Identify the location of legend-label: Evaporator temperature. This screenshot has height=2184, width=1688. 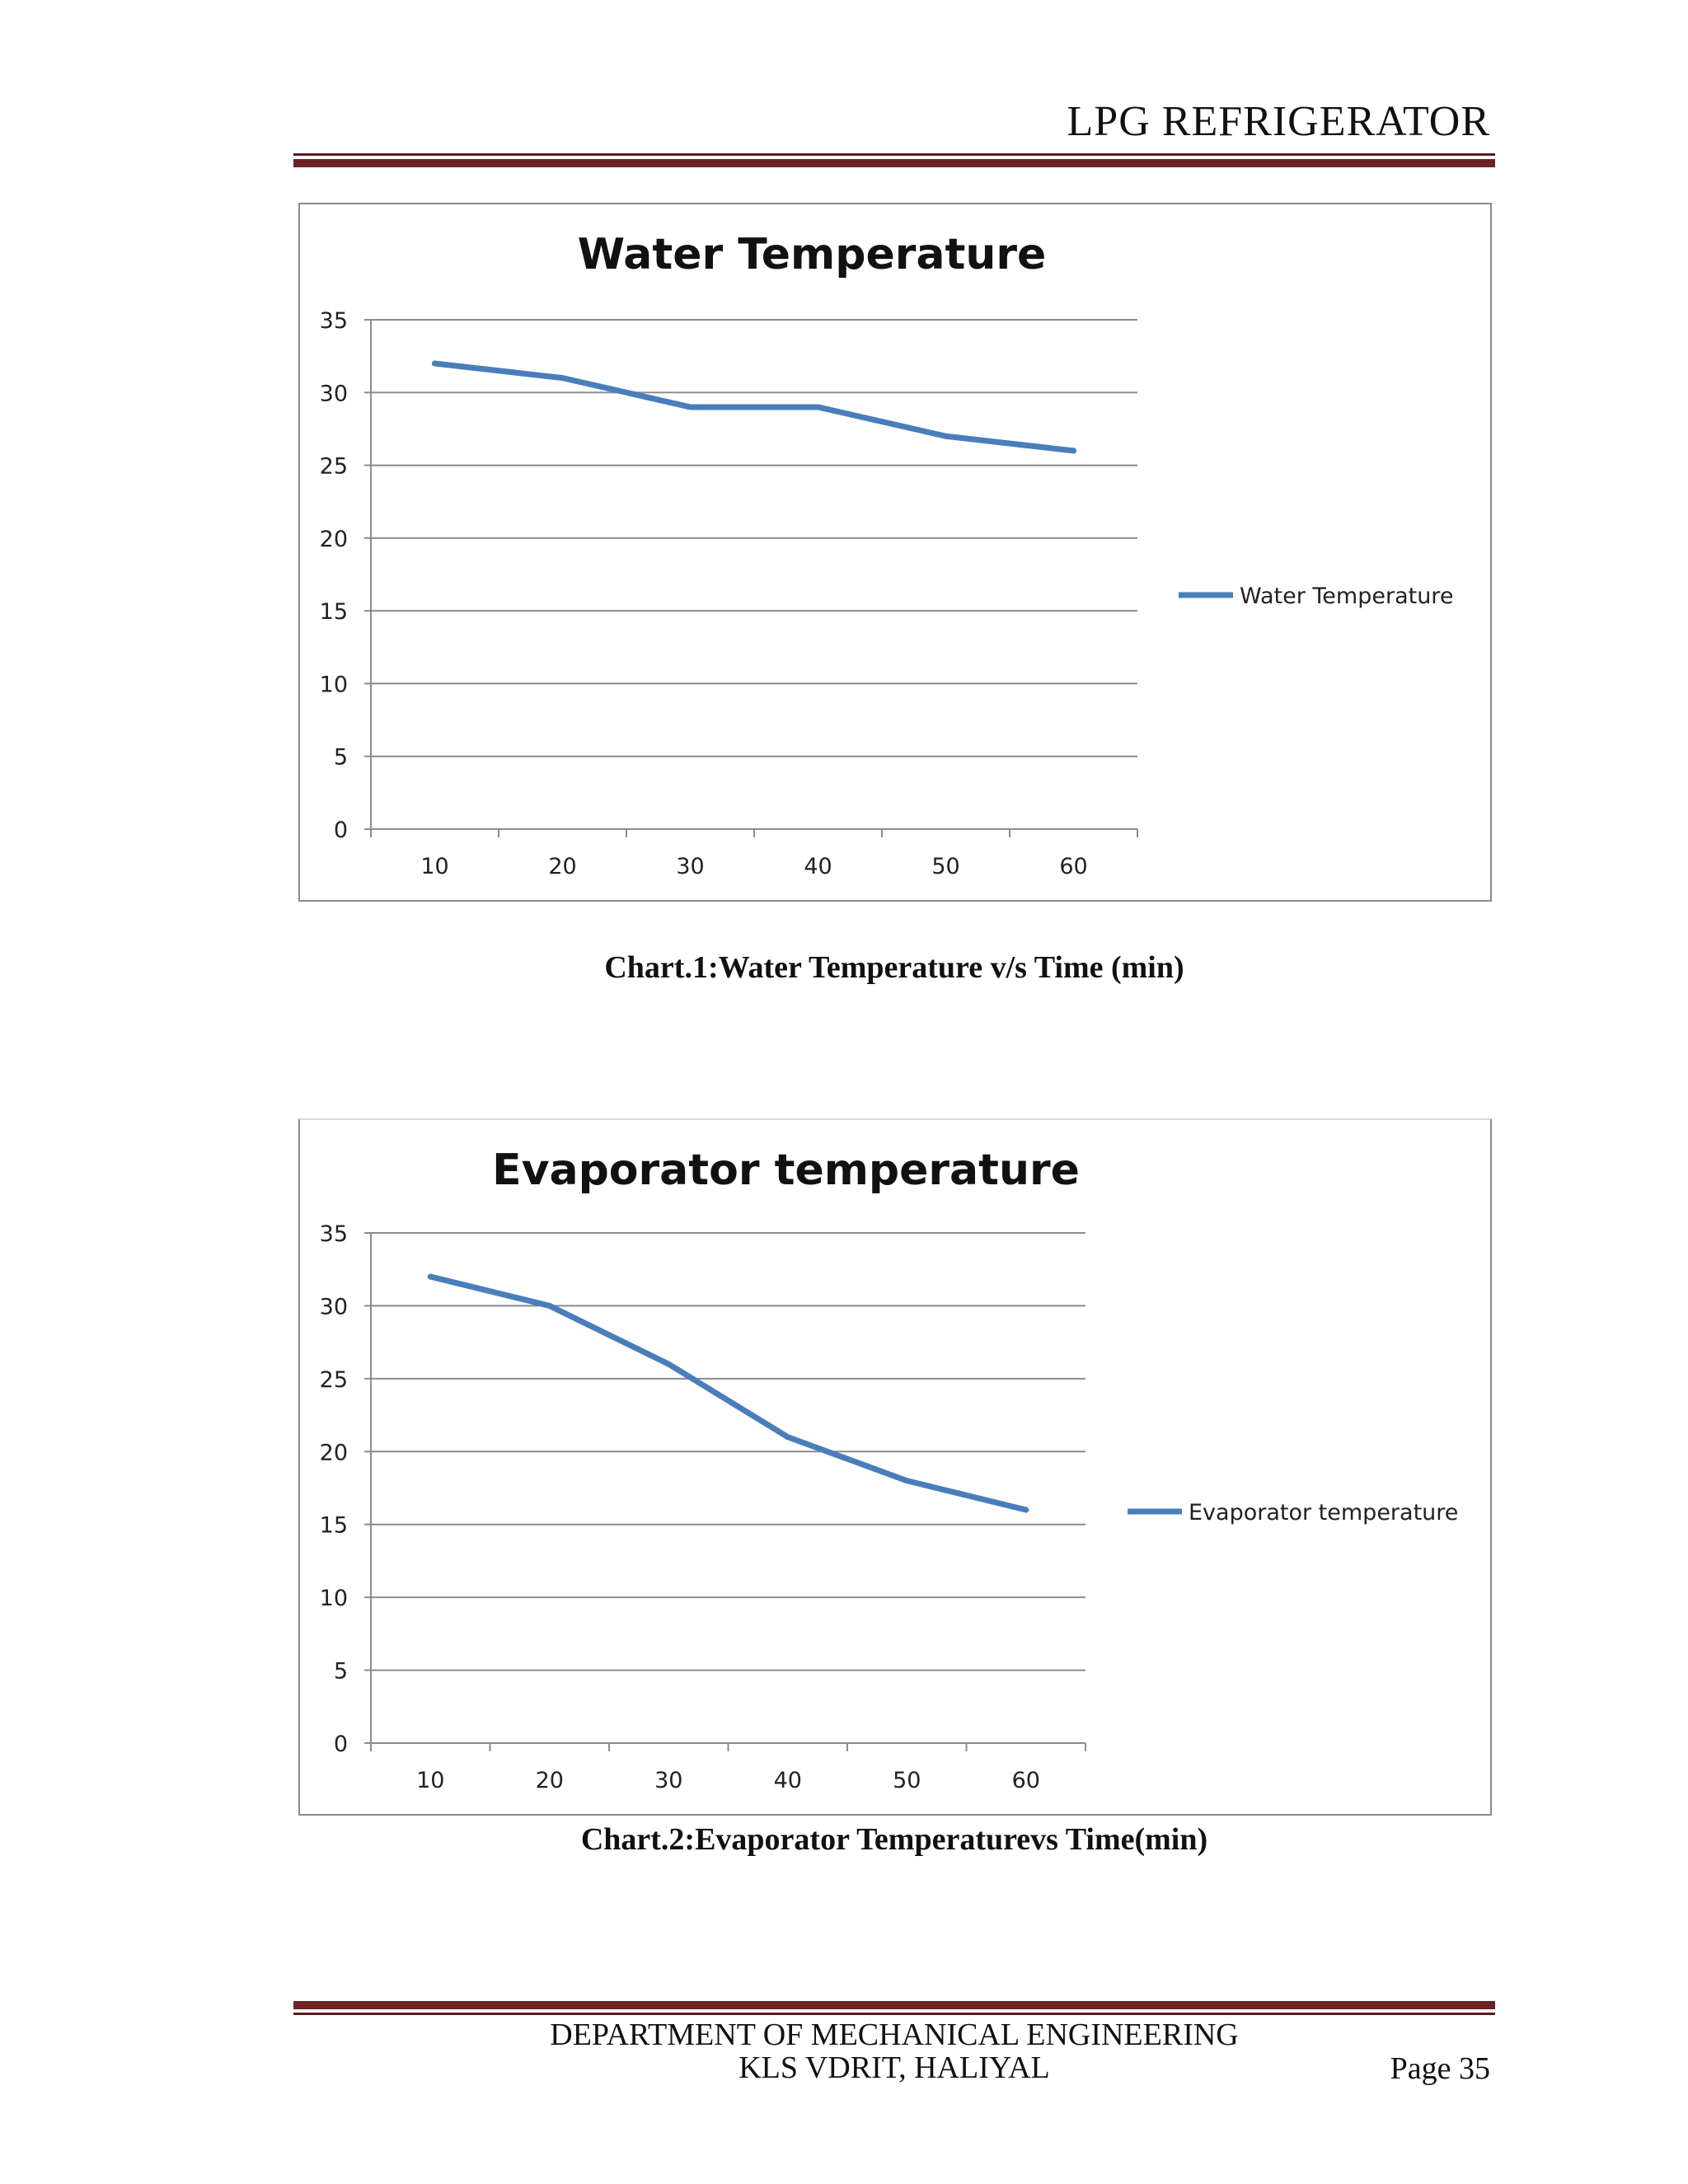
(1323, 1513).